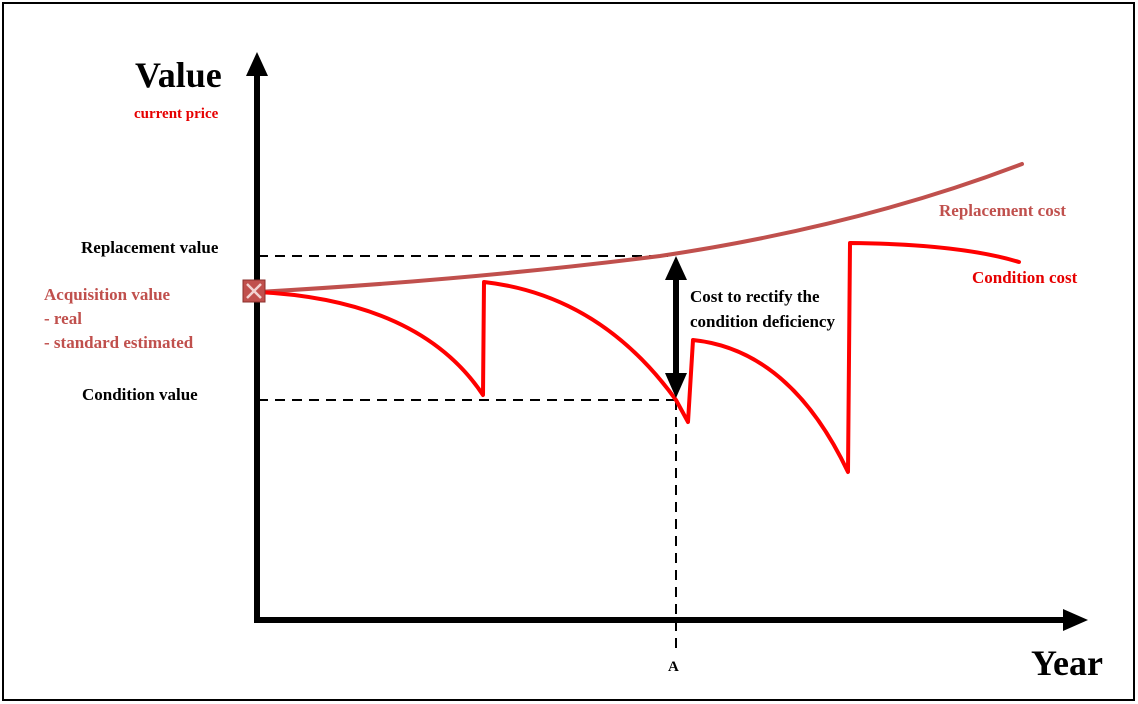 The width and height of the screenshot is (1138, 704). Describe the element at coordinates (254, 291) in the screenshot. I see `acquisition-marker-icon` at that location.